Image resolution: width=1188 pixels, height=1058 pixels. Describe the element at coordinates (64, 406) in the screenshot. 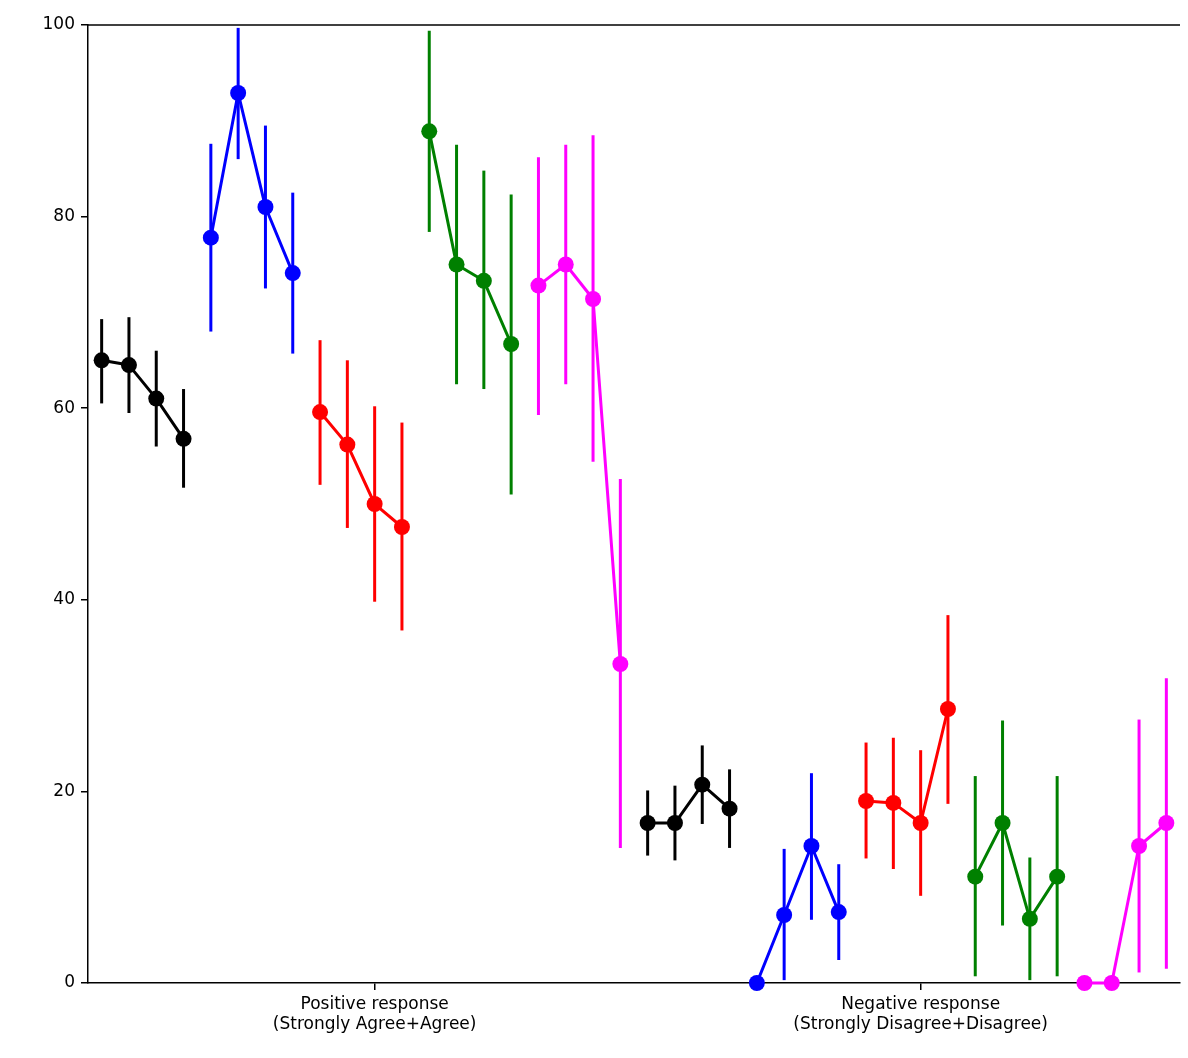

I see `y-tick-label: 60` at that location.